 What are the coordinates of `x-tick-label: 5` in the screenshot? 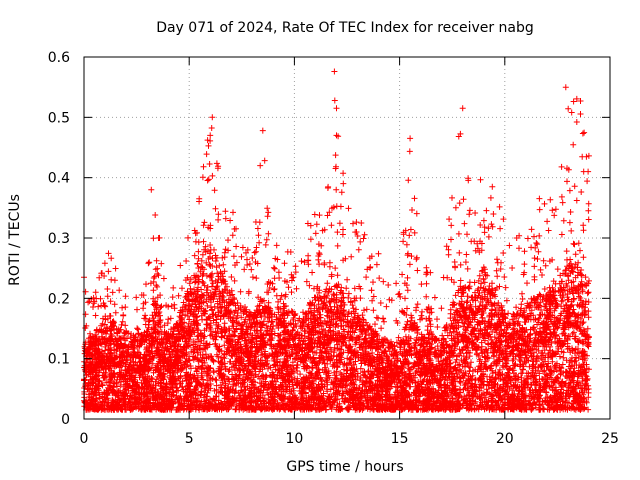 It's located at (189, 439).